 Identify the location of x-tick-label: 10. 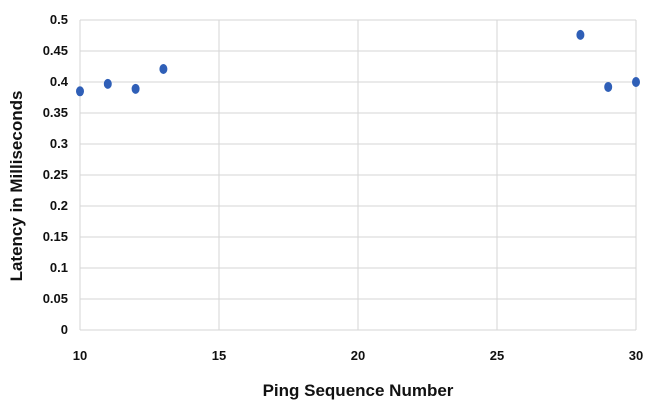
(80, 355).